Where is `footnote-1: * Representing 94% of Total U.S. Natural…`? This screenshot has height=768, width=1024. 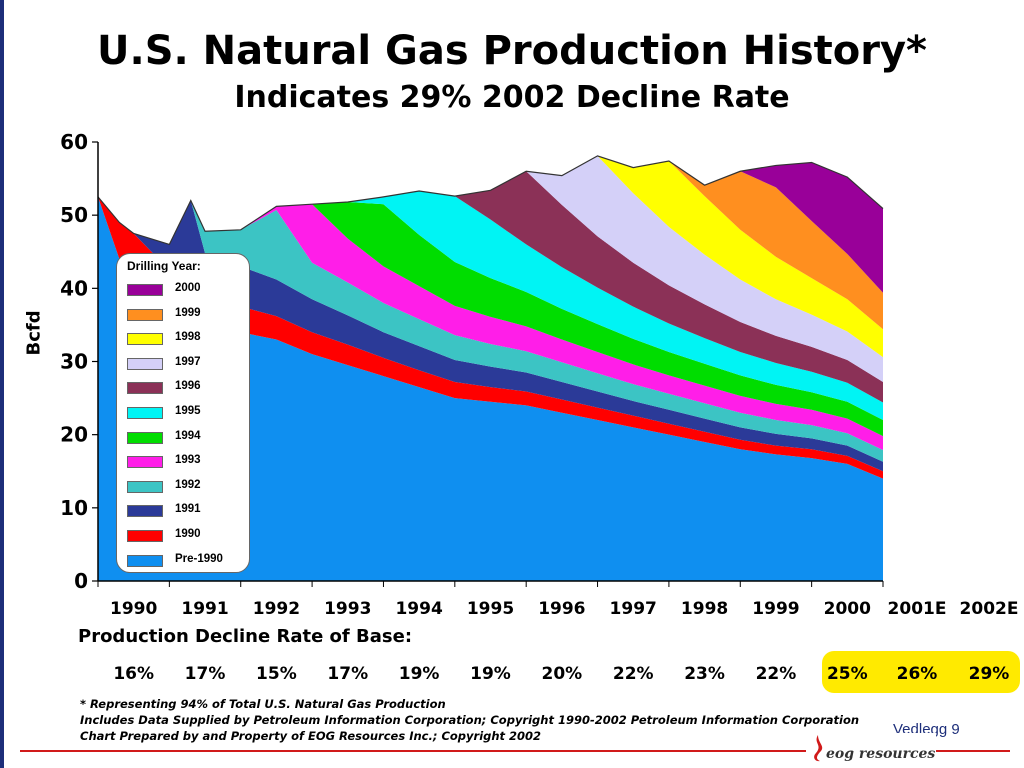 footnote-1: * Representing 94% of Total U.S. Natural… is located at coordinates (263, 704).